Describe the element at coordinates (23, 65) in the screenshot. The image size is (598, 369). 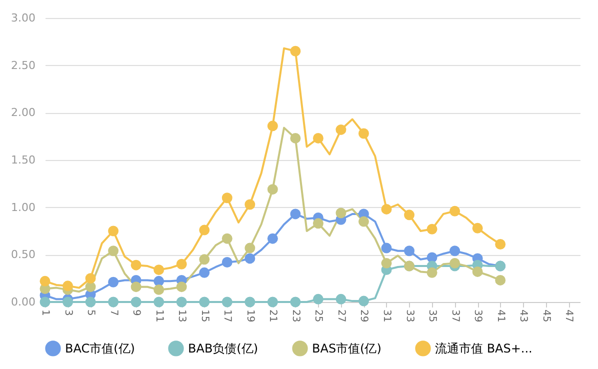
I see `y-tick-label: 2.50` at that location.